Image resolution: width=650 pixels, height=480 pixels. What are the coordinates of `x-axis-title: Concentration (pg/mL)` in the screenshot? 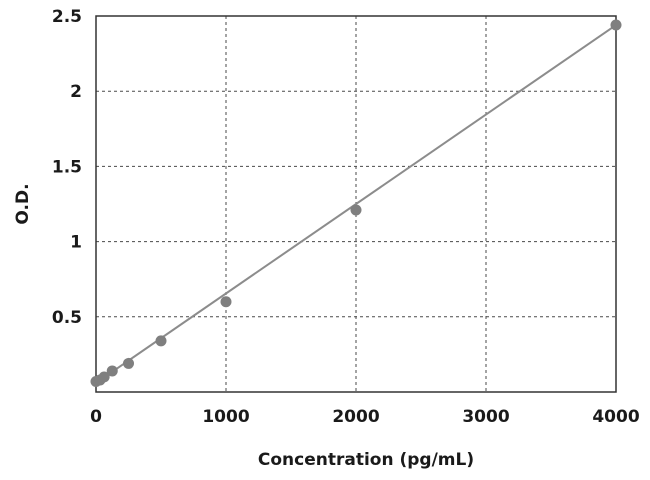 It's located at (366, 460).